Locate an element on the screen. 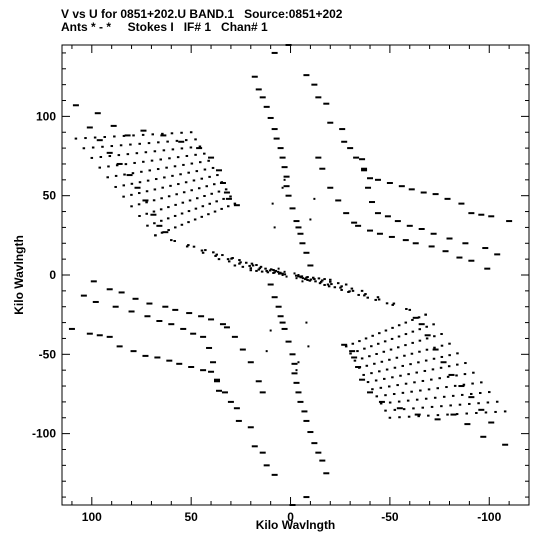 The image size is (540, 541). y-tick-label: 0 is located at coordinates (52, 275).